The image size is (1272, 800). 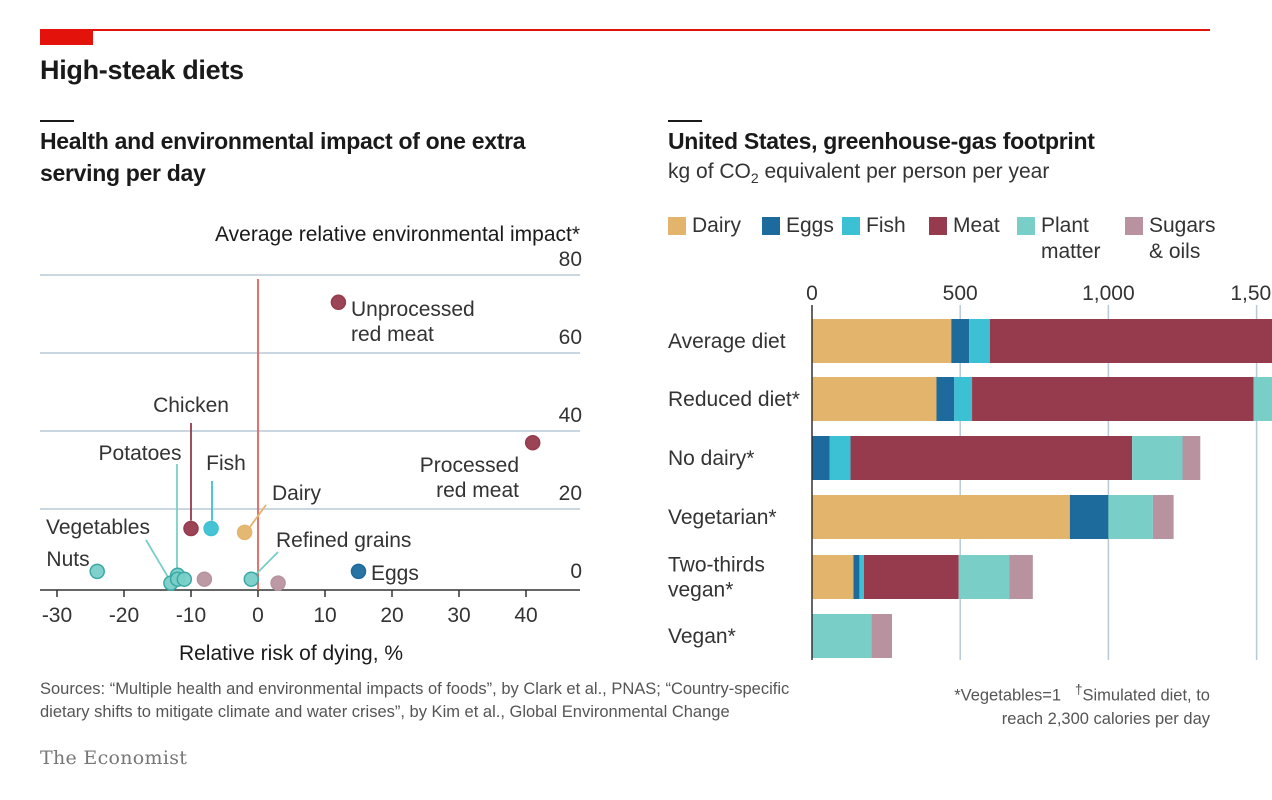 What do you see at coordinates (570, 259) in the screenshot?
I see `y-tick-label: 80` at bounding box center [570, 259].